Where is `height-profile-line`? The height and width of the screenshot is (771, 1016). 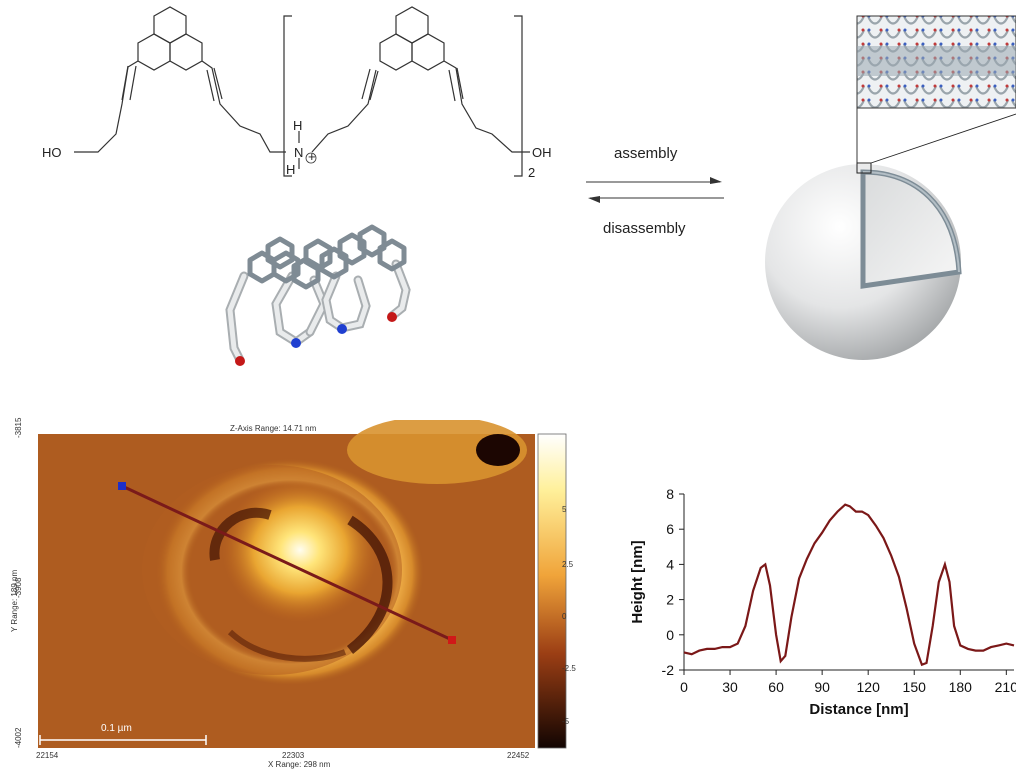 height-profile-line is located at coordinates (849, 585).